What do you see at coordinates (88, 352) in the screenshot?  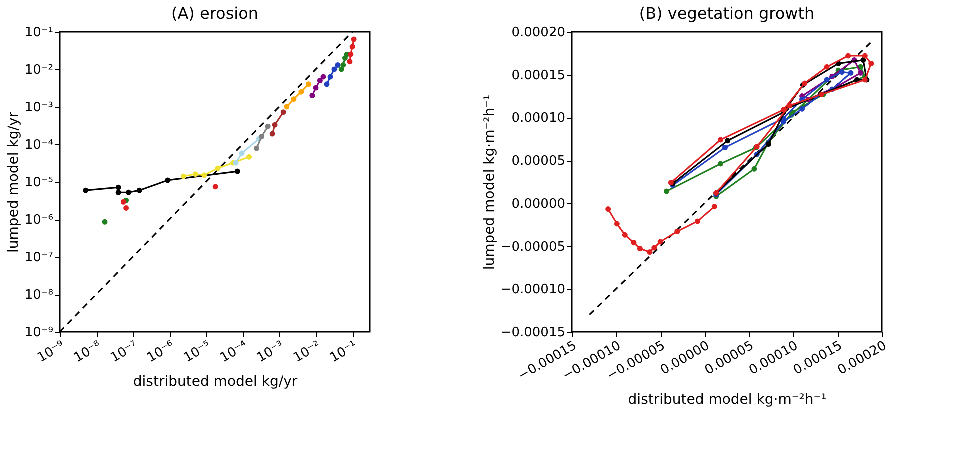 I see `x-tick-label: 10⁻⁸` at bounding box center [88, 352].